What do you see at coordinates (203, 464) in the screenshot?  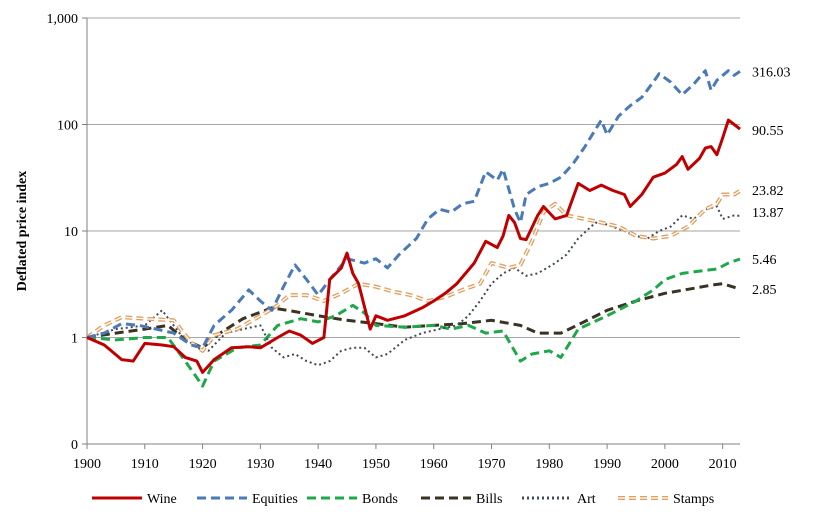 I see `x-tick-label: 1920` at bounding box center [203, 464].